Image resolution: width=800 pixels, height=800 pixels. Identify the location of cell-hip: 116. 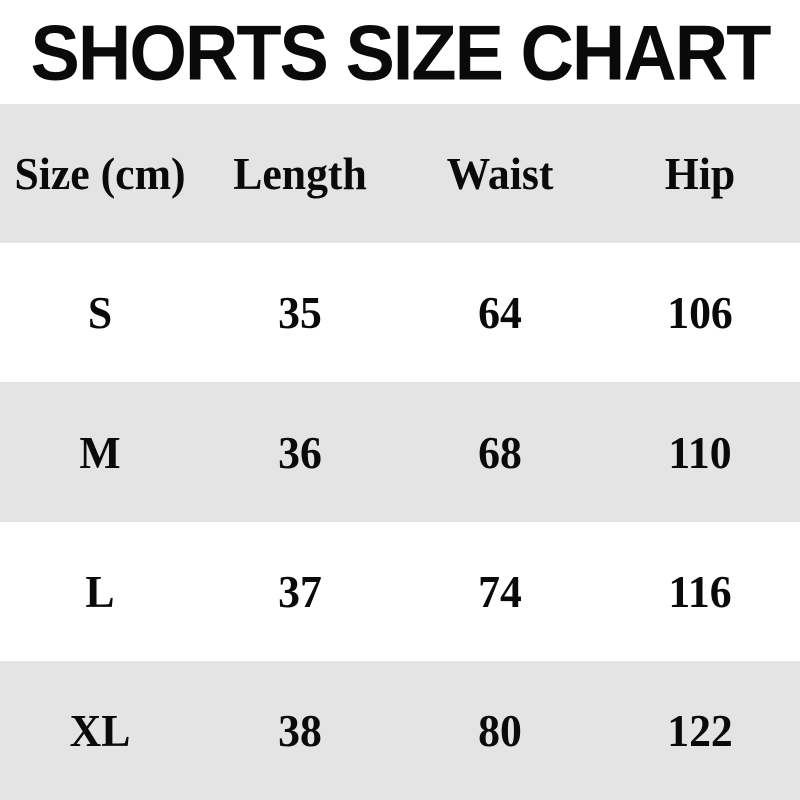
(700, 591).